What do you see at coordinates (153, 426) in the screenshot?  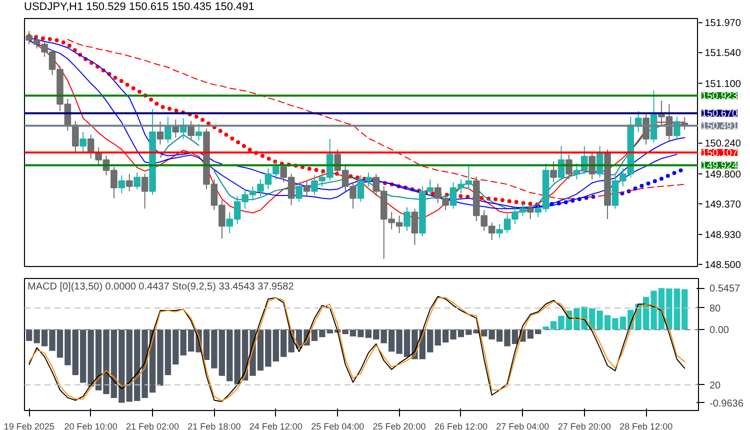 I see `x-tick-label: 21 Feb 02:00` at bounding box center [153, 426].